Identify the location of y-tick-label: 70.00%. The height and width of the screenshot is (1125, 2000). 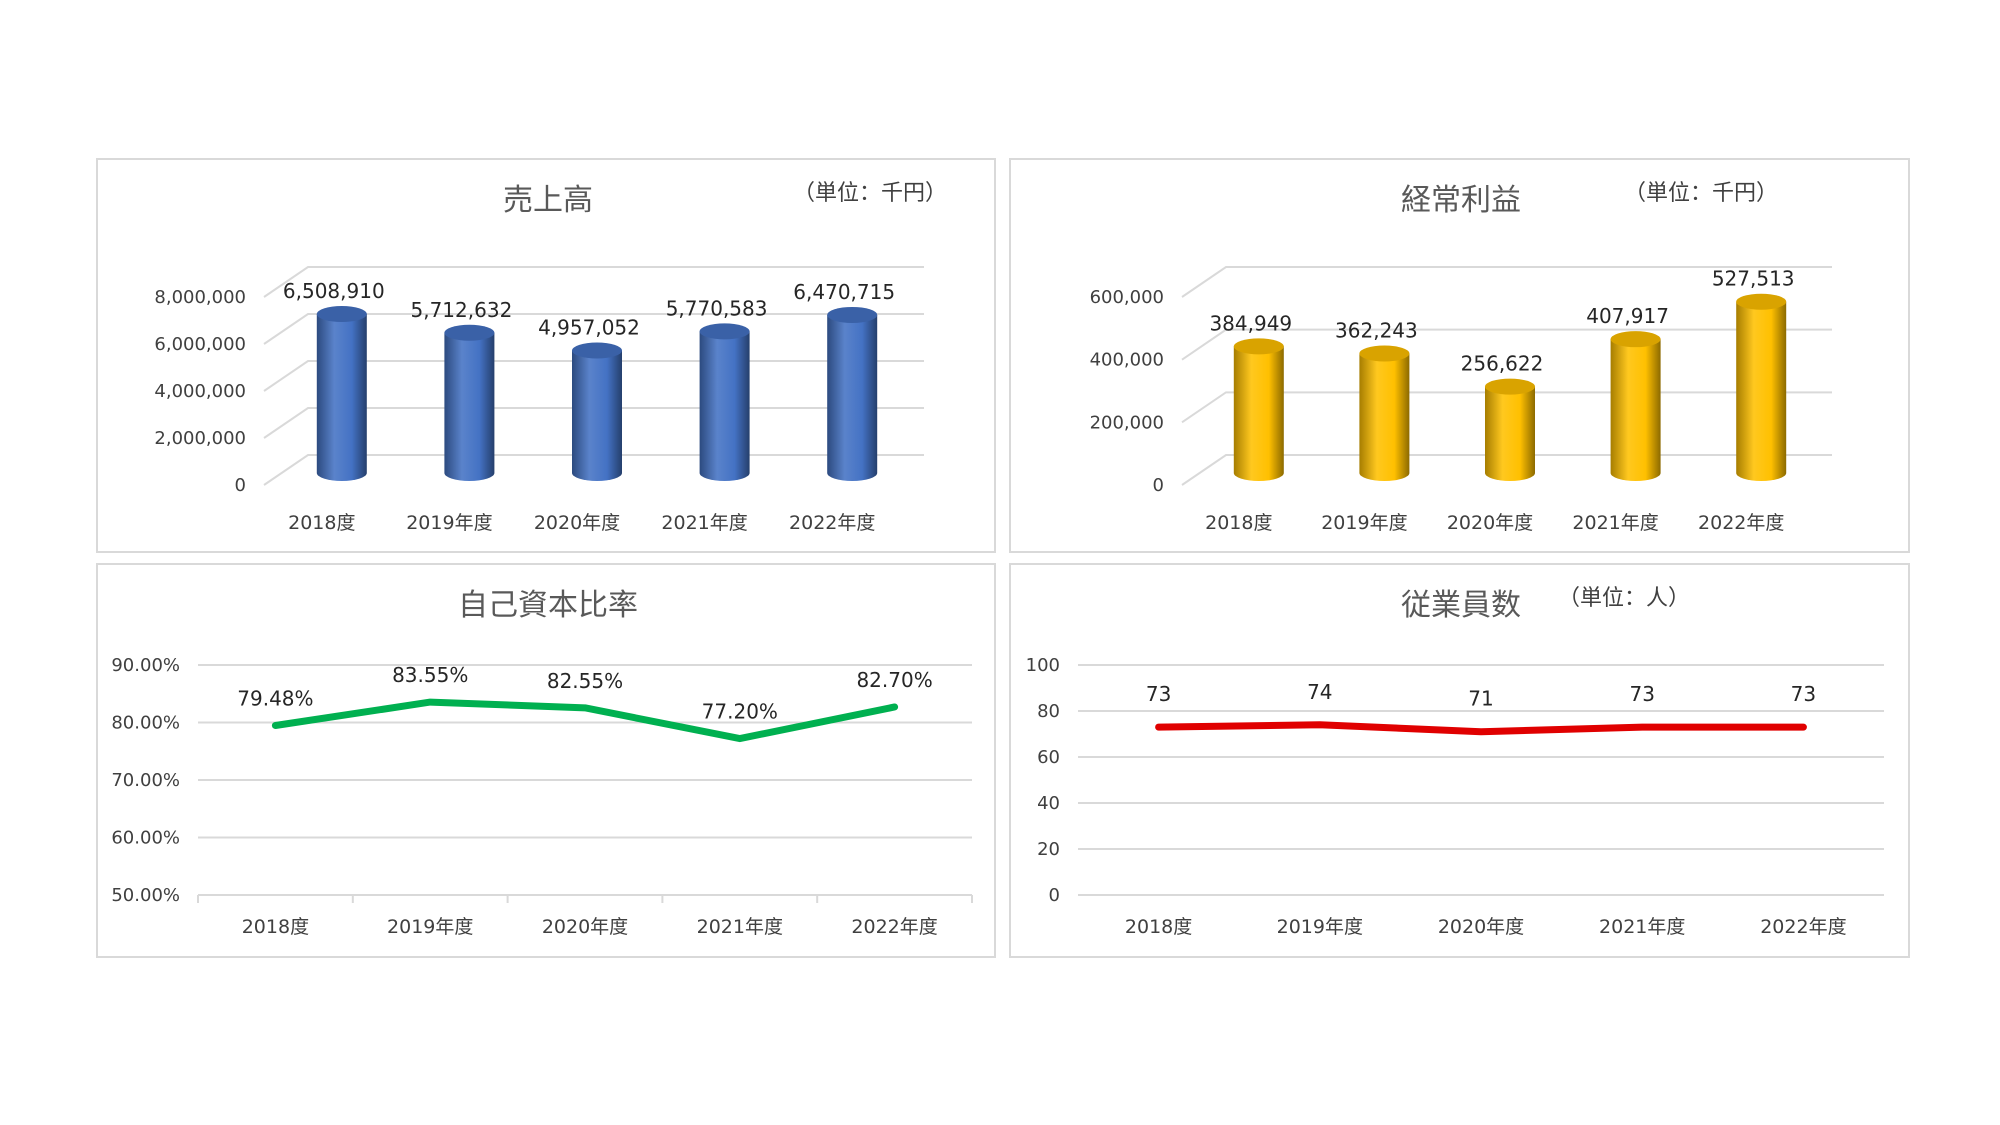
(145, 780).